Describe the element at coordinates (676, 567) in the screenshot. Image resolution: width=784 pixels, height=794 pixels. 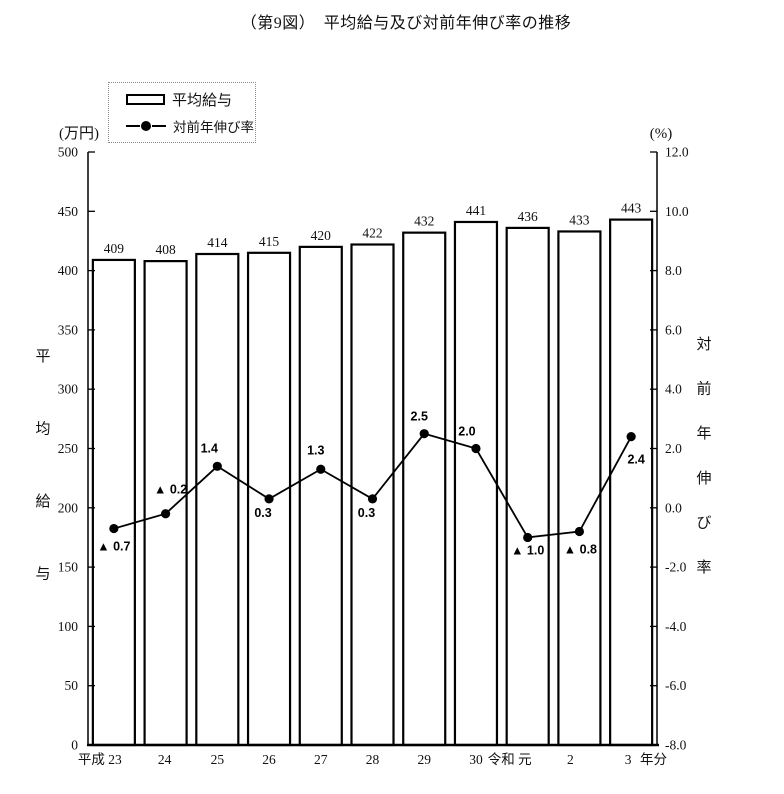
I see `right-tick-label: -2.0` at that location.